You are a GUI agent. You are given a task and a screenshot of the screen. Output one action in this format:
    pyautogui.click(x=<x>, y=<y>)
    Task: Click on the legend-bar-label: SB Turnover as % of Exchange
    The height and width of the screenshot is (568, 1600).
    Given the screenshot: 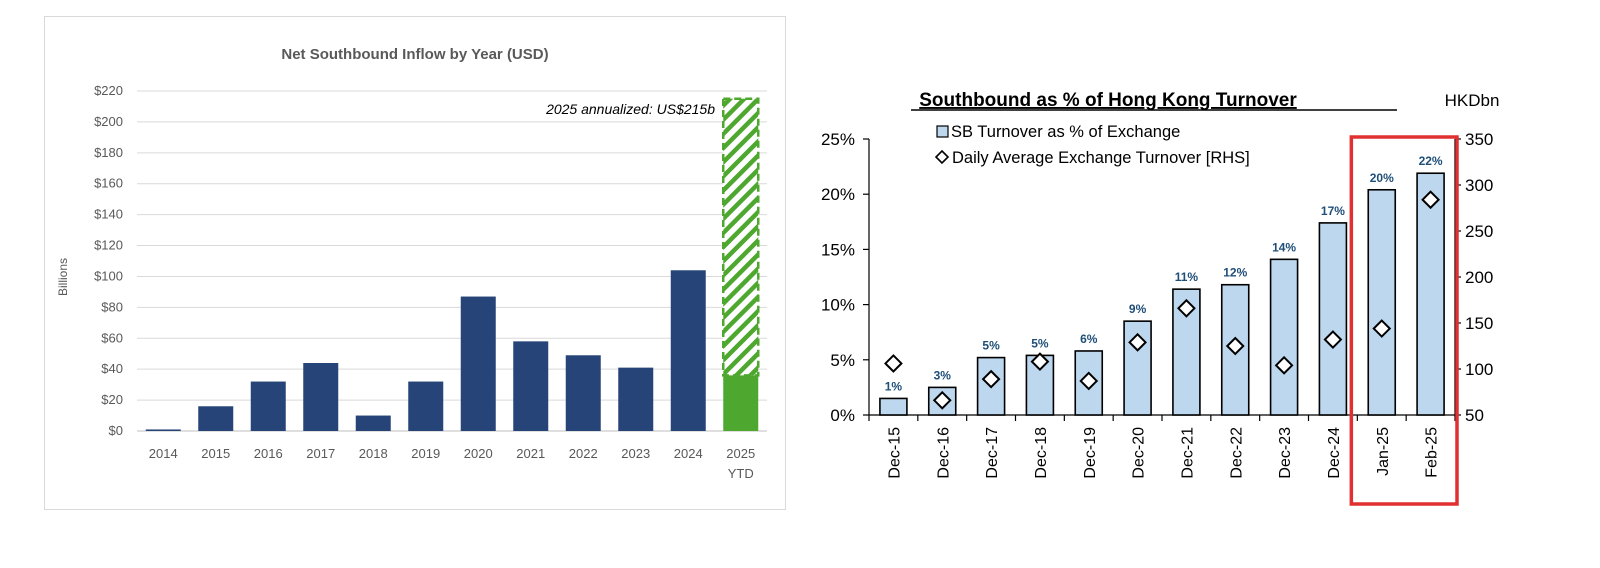 What is the action you would take?
    pyautogui.click(x=1065, y=132)
    